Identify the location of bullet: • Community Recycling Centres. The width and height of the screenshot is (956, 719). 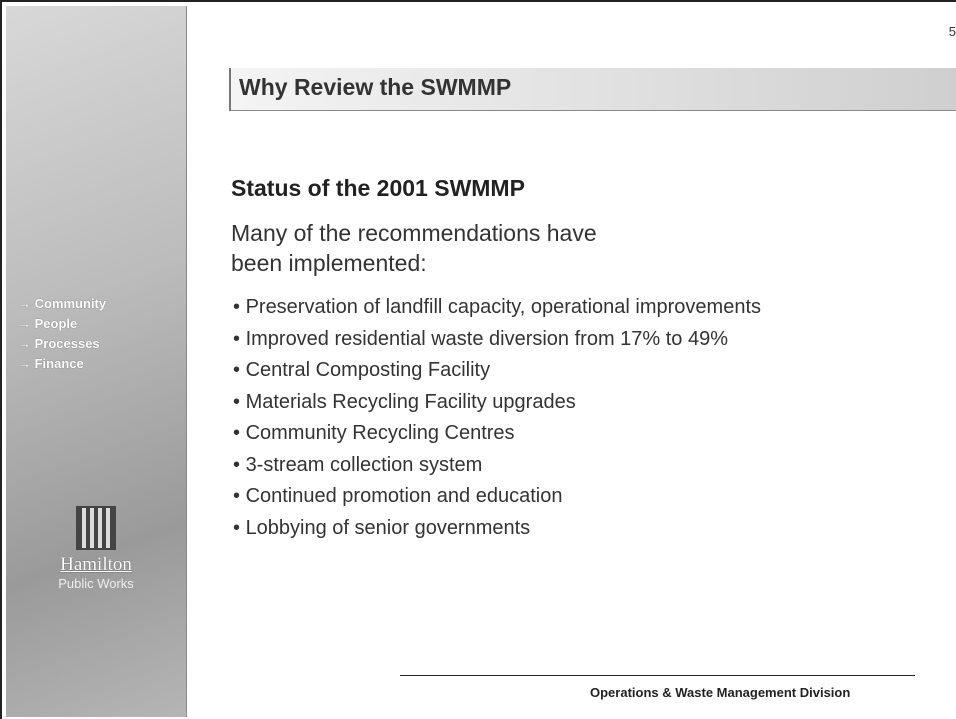
(497, 438).